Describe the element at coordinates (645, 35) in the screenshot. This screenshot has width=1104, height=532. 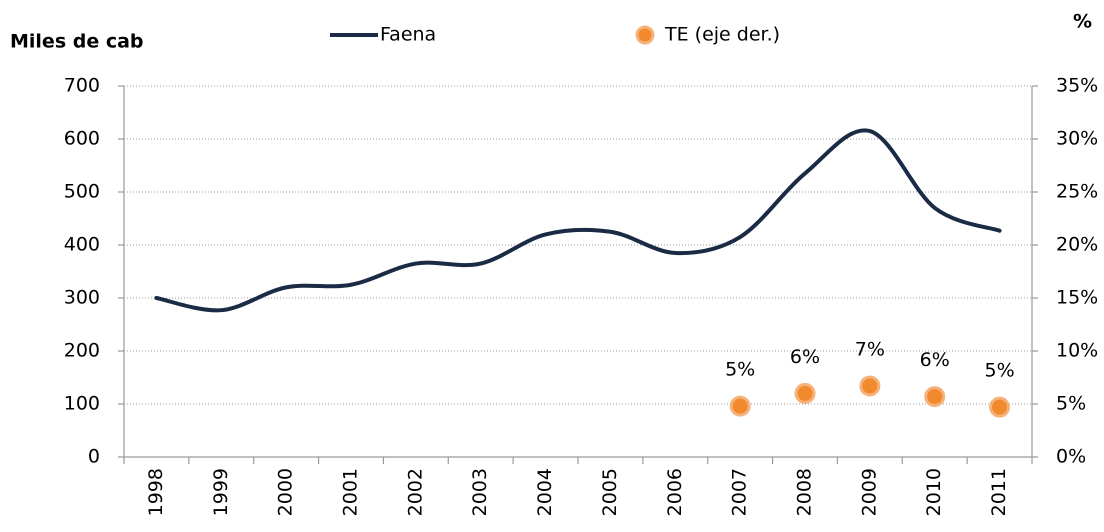
I see `legend-dot` at that location.